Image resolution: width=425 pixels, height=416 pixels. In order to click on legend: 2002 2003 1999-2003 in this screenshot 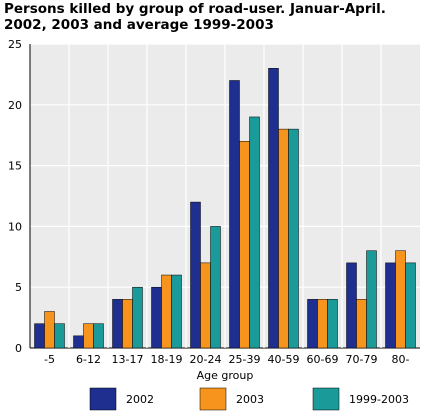, I will do `click(249, 399)`.